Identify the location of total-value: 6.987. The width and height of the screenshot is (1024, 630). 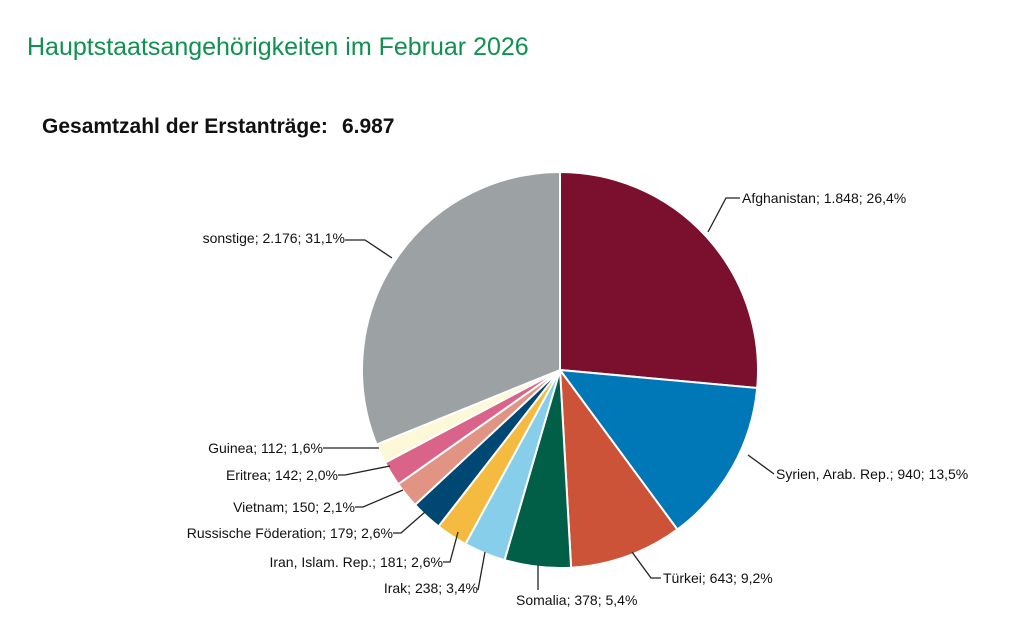
(368, 126).